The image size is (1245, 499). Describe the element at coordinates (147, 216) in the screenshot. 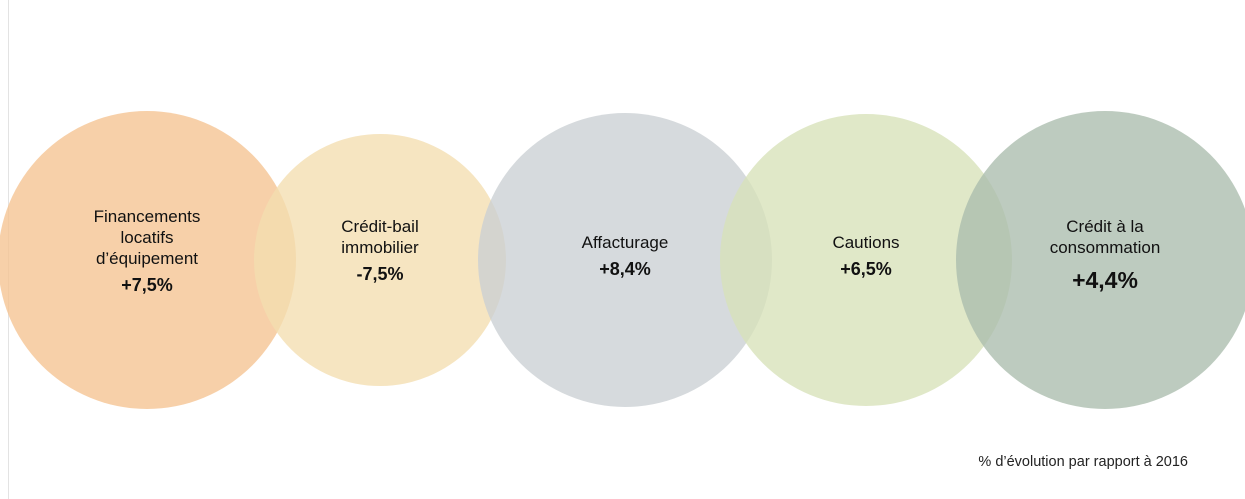

I see `circle-label-line: Financements` at that location.